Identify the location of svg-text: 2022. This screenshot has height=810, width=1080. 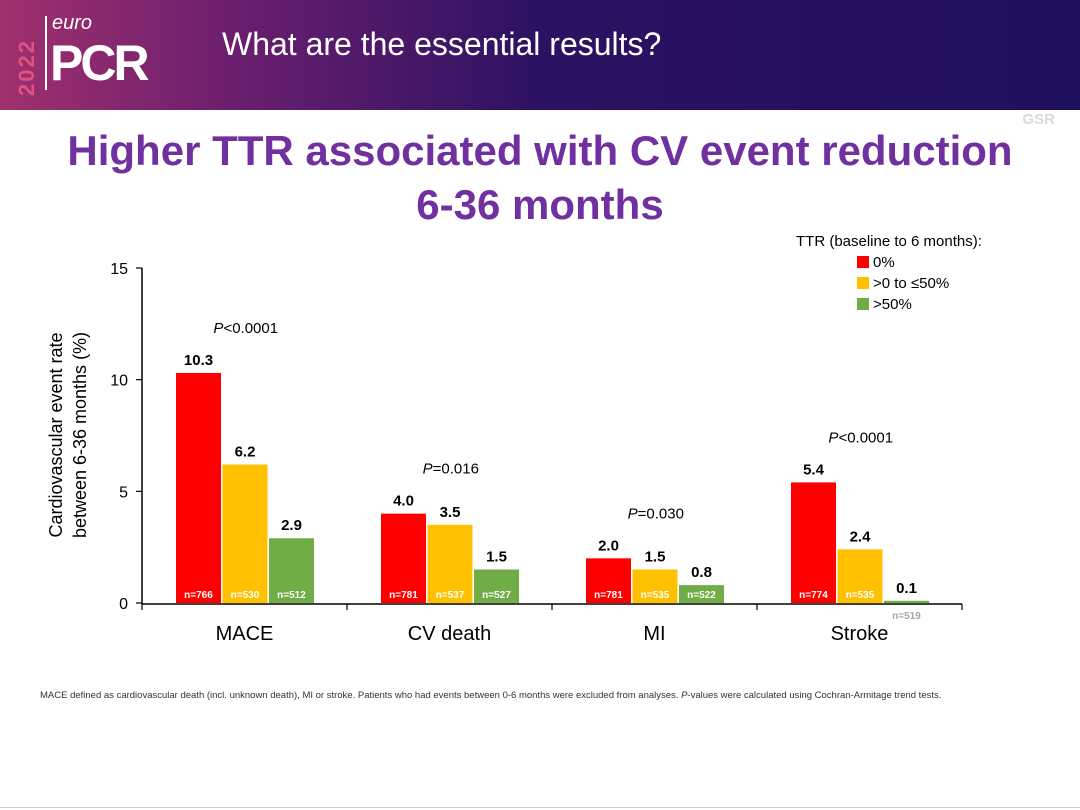
(28, 67).